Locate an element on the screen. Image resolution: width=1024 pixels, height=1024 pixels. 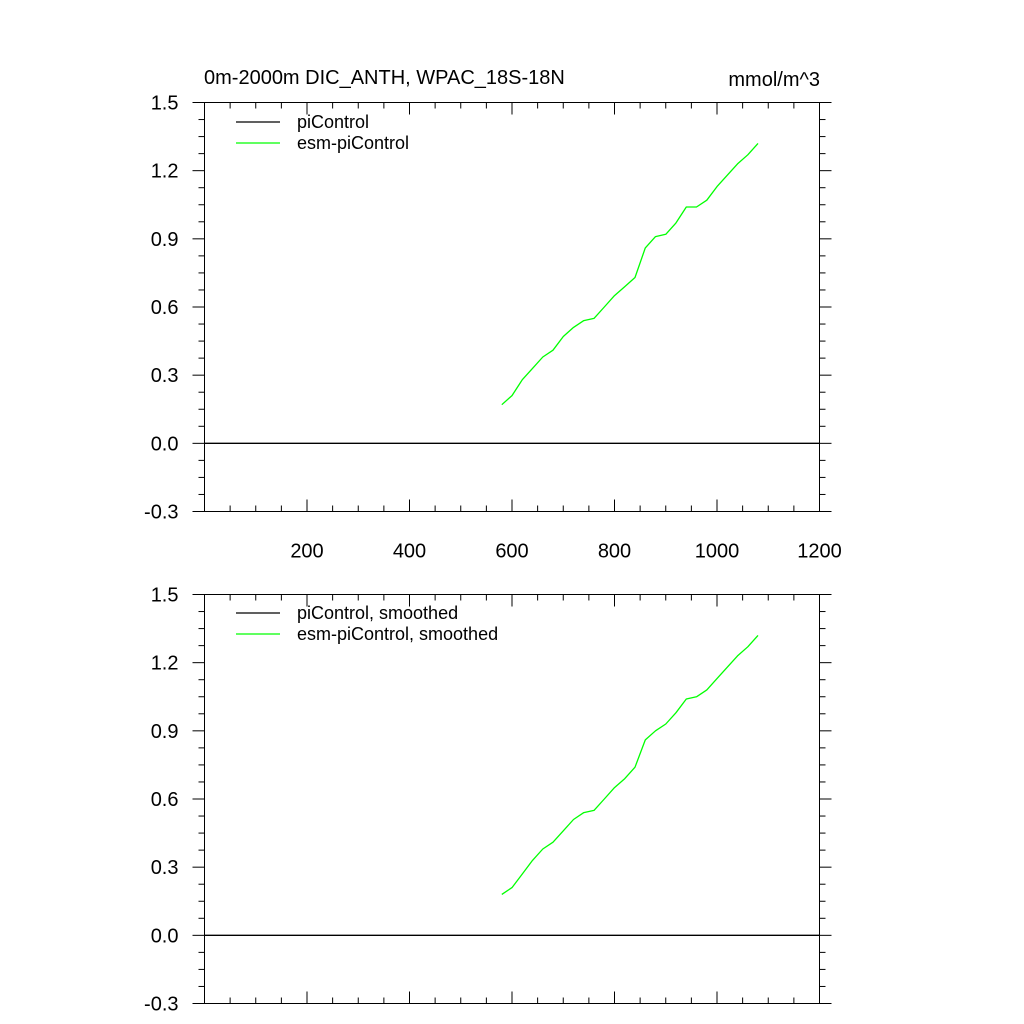
x-tick-label: 1000 is located at coordinates (717, 552).